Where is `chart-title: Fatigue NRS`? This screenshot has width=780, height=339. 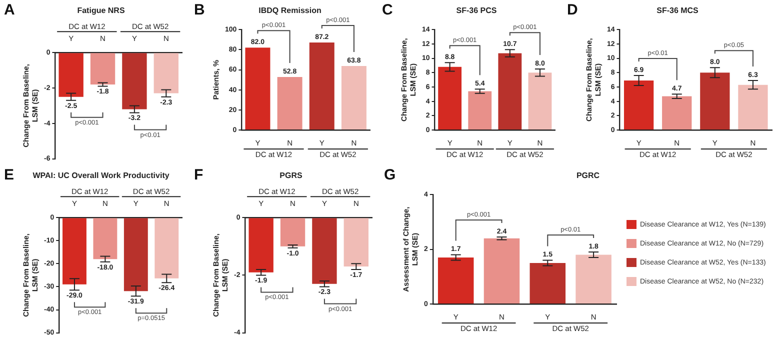 chart-title: Fatigue NRS is located at coordinates (101, 11).